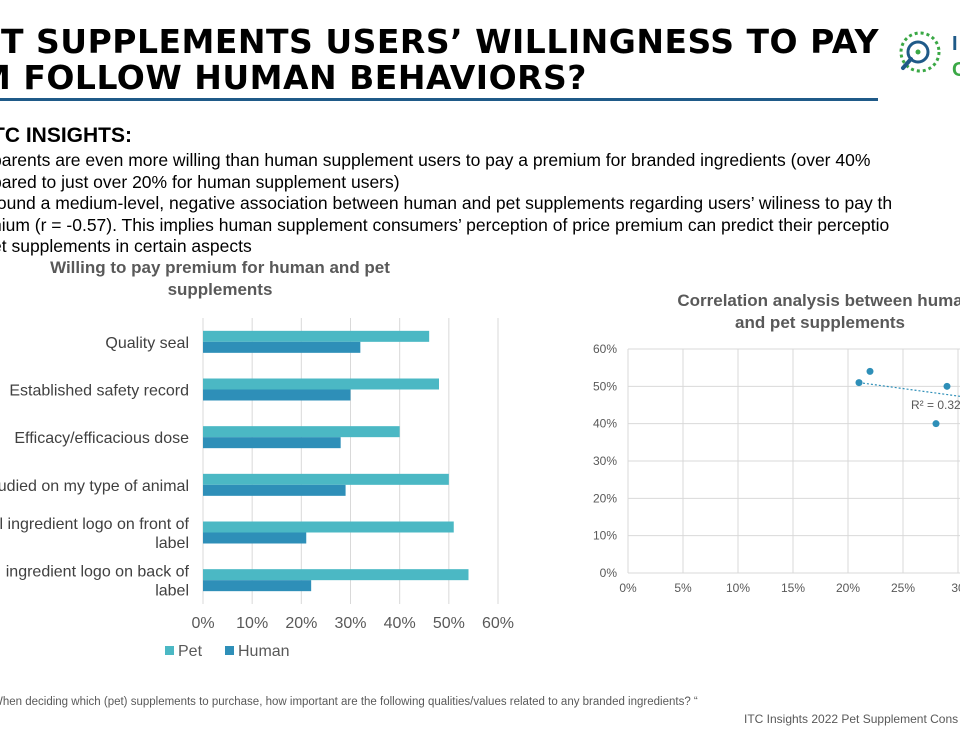  What do you see at coordinates (628, 588) in the screenshot?
I see `scatter-x-tick-label: 0%` at bounding box center [628, 588].